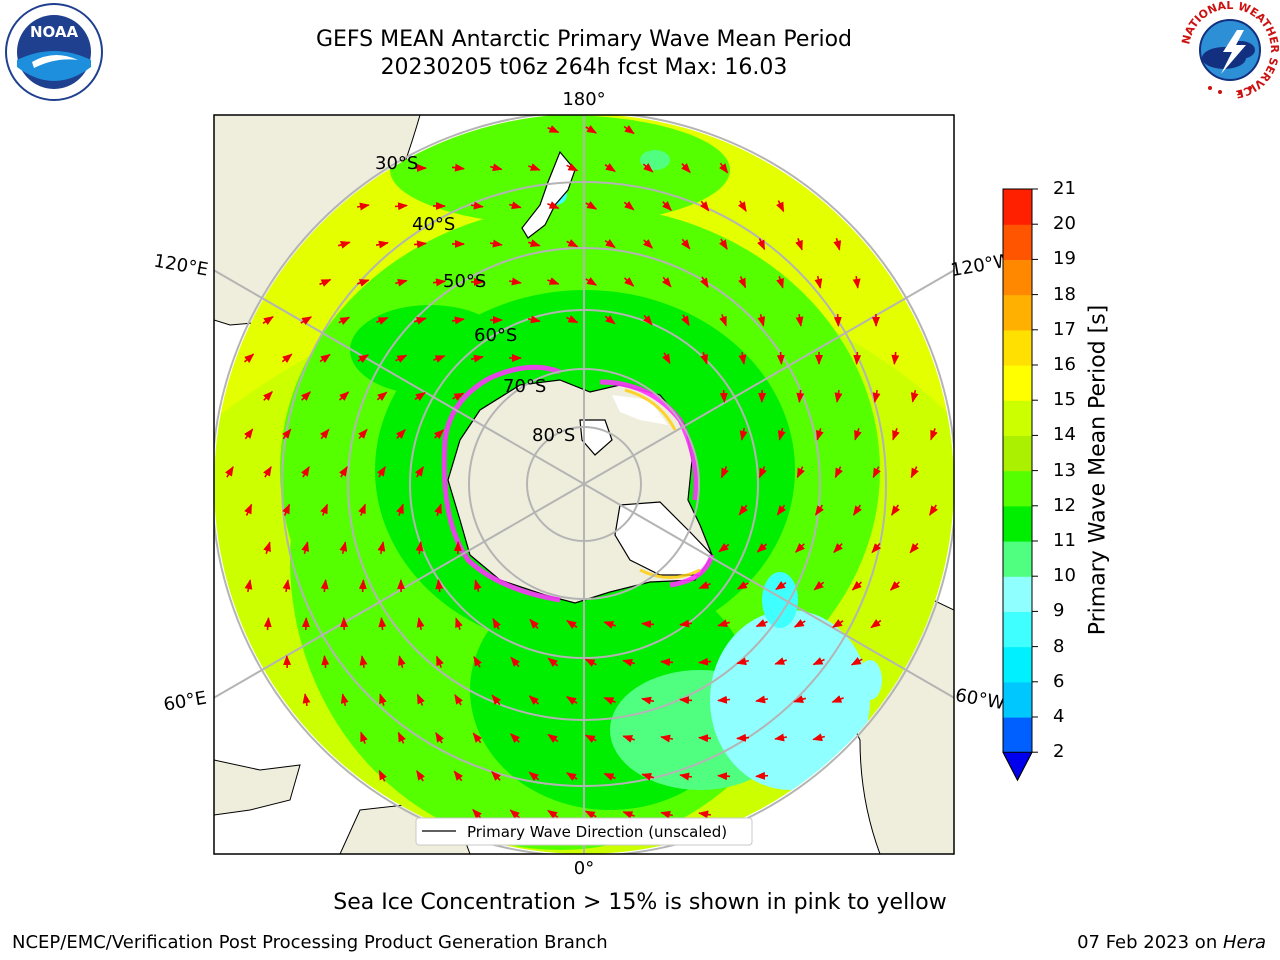 Image resolution: width=1280 pixels, height=960 pixels. Describe the element at coordinates (495, 335) in the screenshot. I see `lat-label-60s: 60°S` at that location.